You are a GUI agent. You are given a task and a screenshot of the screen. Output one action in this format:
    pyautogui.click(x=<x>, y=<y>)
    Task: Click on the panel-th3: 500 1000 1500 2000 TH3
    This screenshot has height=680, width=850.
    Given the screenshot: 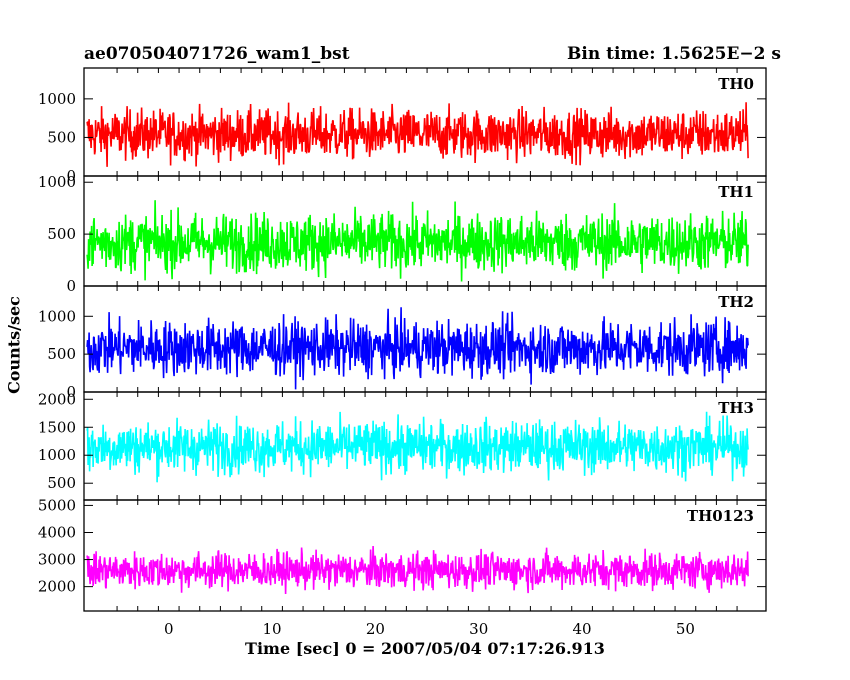 What is the action you would take?
    pyautogui.click(x=402, y=445)
    